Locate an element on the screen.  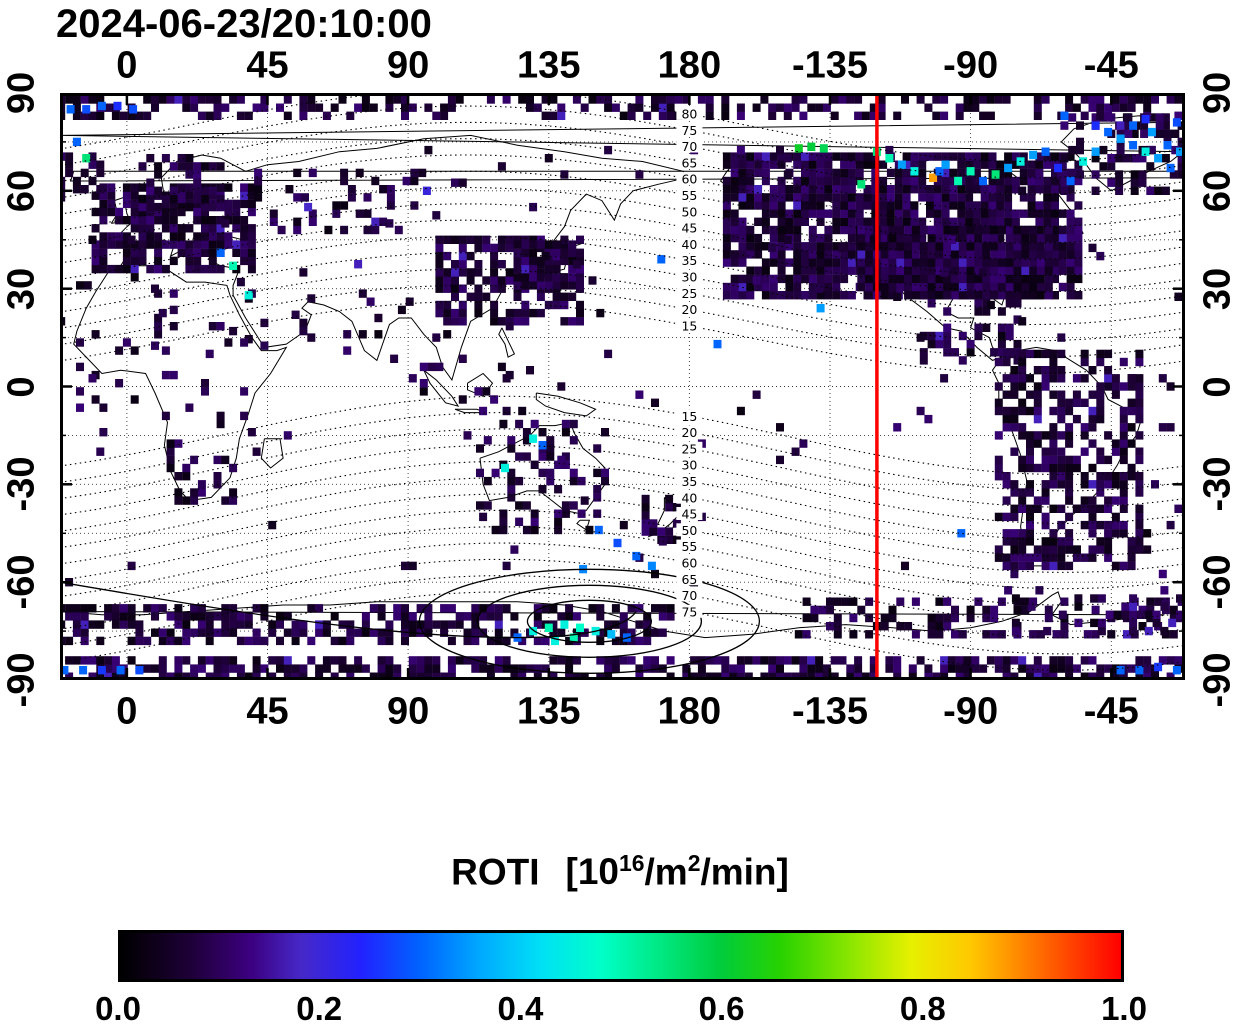
lat-tick-left-30: 30 is located at coordinates (21, 288).